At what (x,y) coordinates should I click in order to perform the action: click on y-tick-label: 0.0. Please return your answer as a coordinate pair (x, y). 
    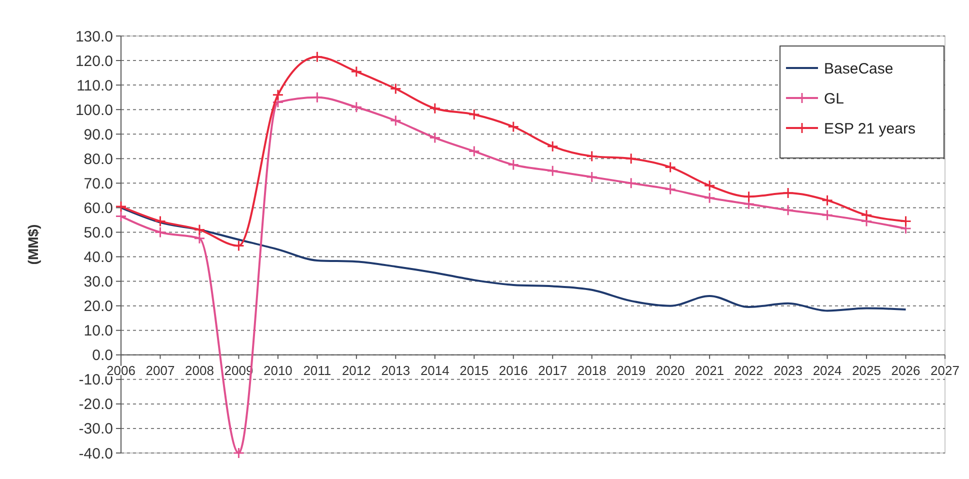
    Looking at the image, I should click on (102, 355).